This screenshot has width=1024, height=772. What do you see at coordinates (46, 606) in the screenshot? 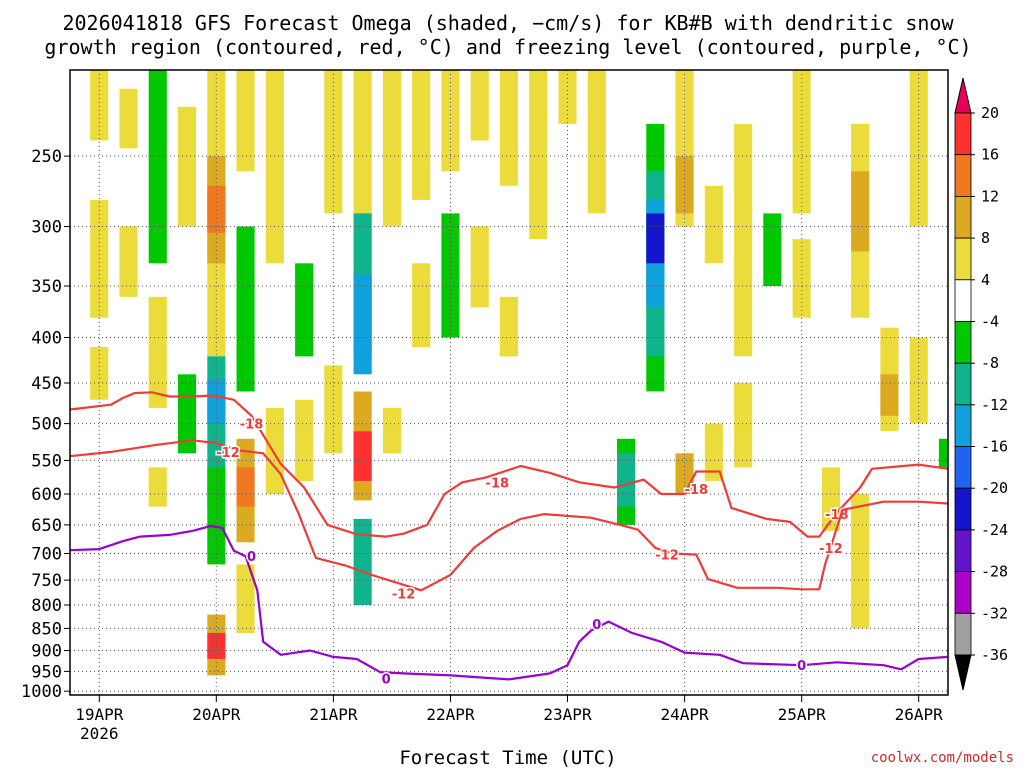
I see `y-tick-label: 800` at bounding box center [46, 606].